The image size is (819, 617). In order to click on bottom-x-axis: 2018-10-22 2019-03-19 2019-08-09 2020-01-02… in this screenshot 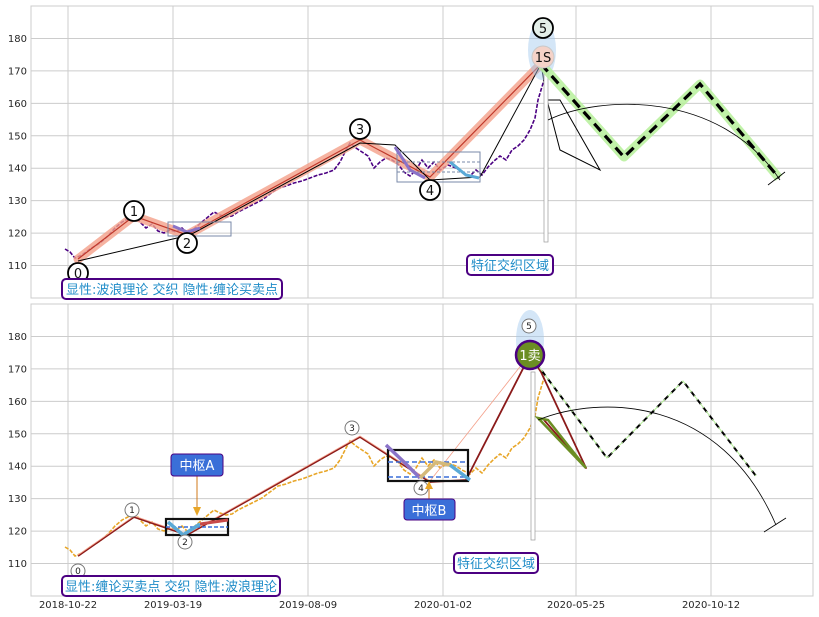, I will do `click(389, 605)`.